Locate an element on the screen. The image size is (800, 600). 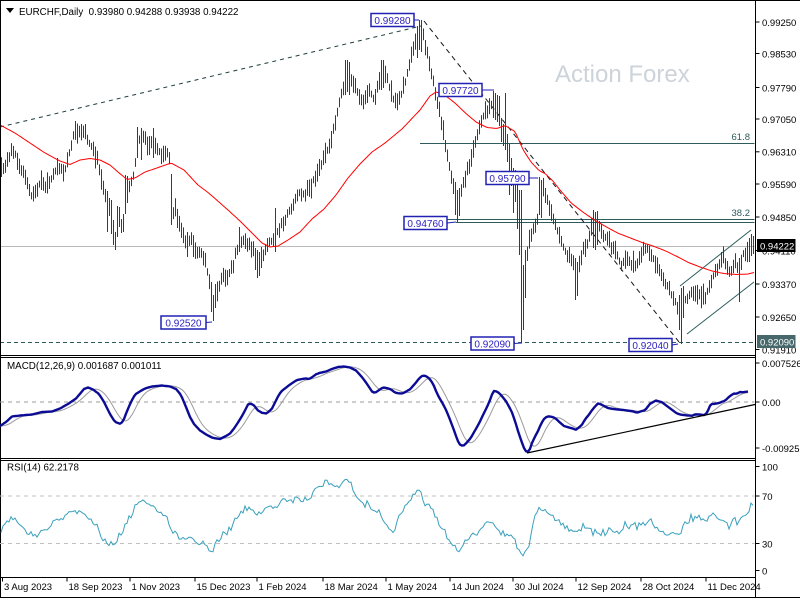
svg-text: 0.95590 is located at coordinates (779, 185).